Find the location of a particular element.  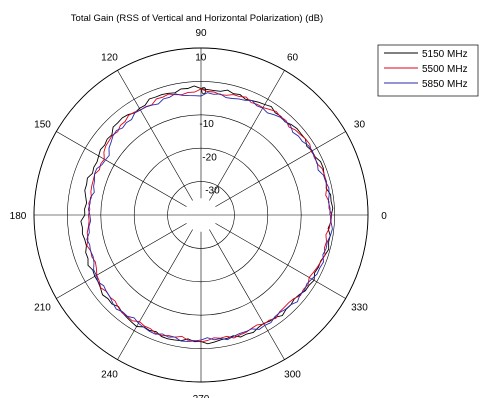

angle-label: 330 is located at coordinates (359, 308).